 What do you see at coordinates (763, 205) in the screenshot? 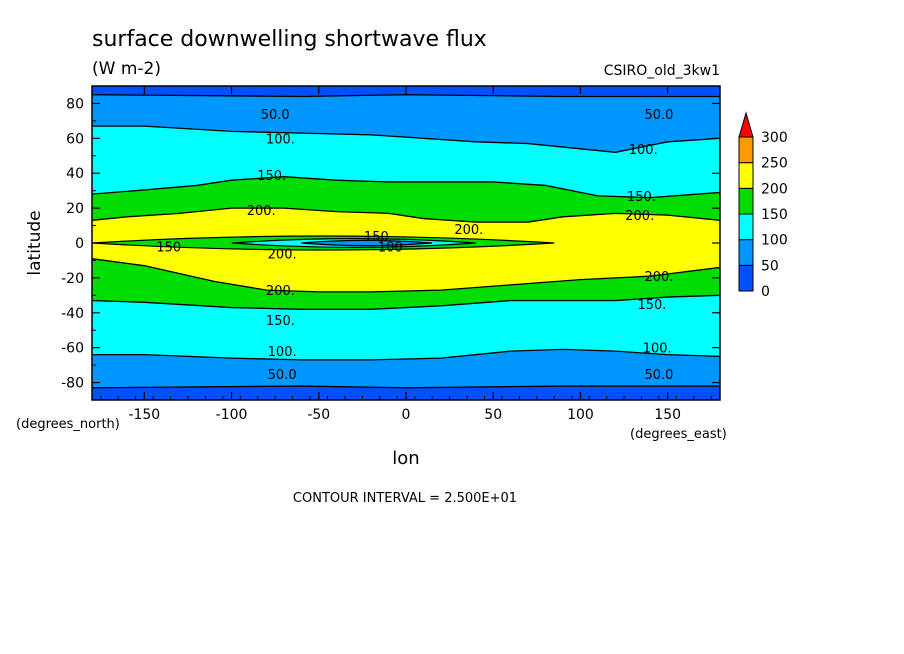
I see `colorbar: 0 50 100 150 200 250 300` at bounding box center [763, 205].